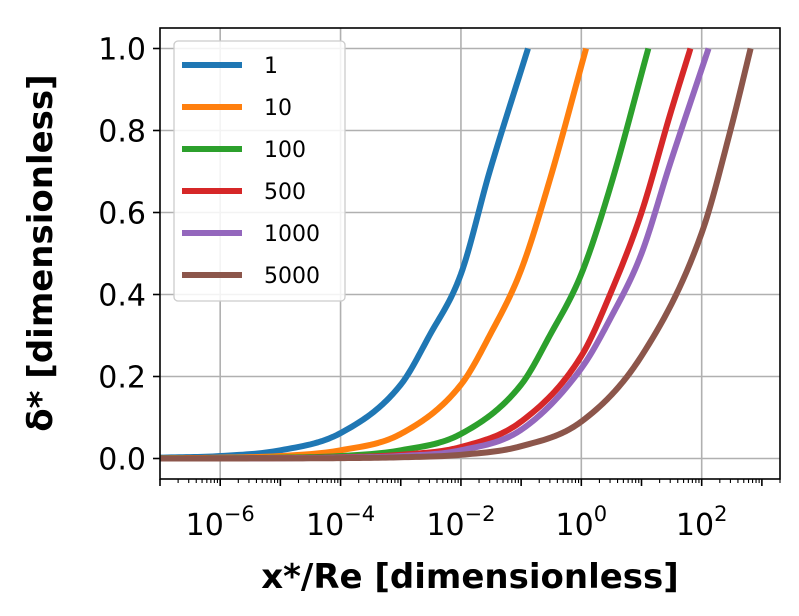  Describe the element at coordinates (600, 514) in the screenshot. I see `x-tick-exponent: 0` at that location.